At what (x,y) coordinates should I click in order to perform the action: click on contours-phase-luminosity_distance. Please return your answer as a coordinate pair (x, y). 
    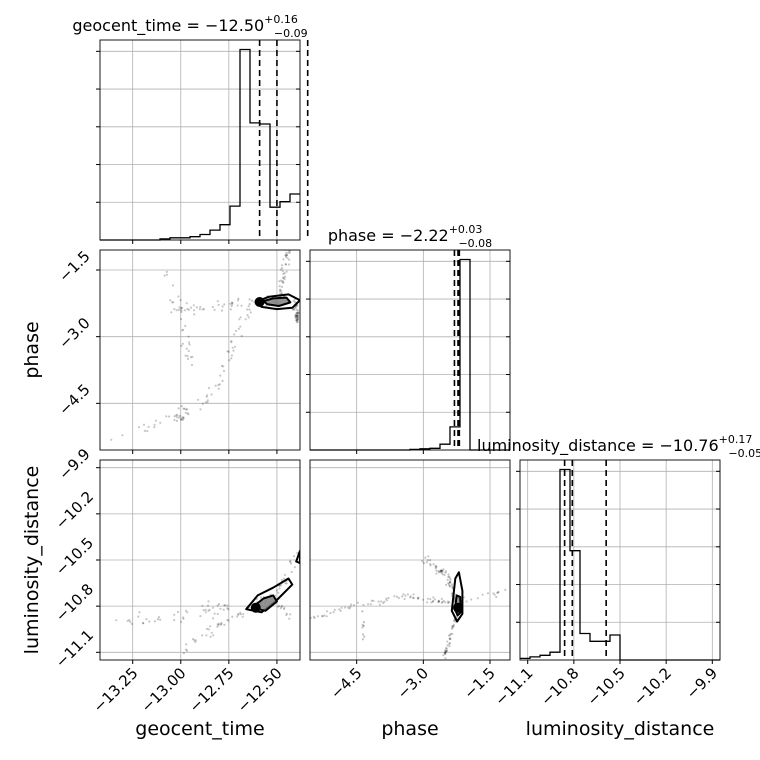
    Looking at the image, I should click on (457, 597).